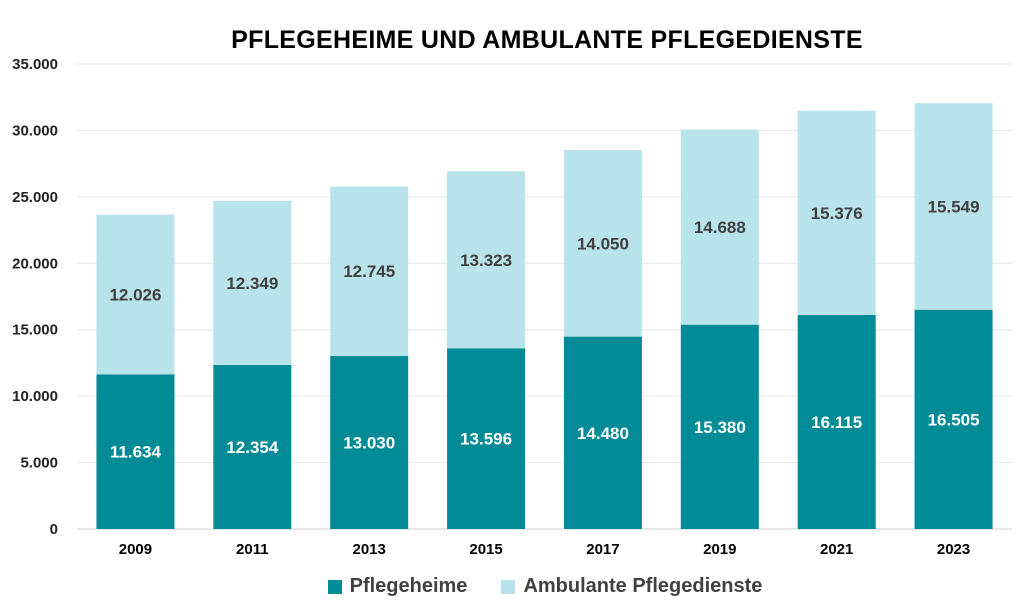 The height and width of the screenshot is (605, 1024). I want to click on data-label: 12.349, so click(252, 283).